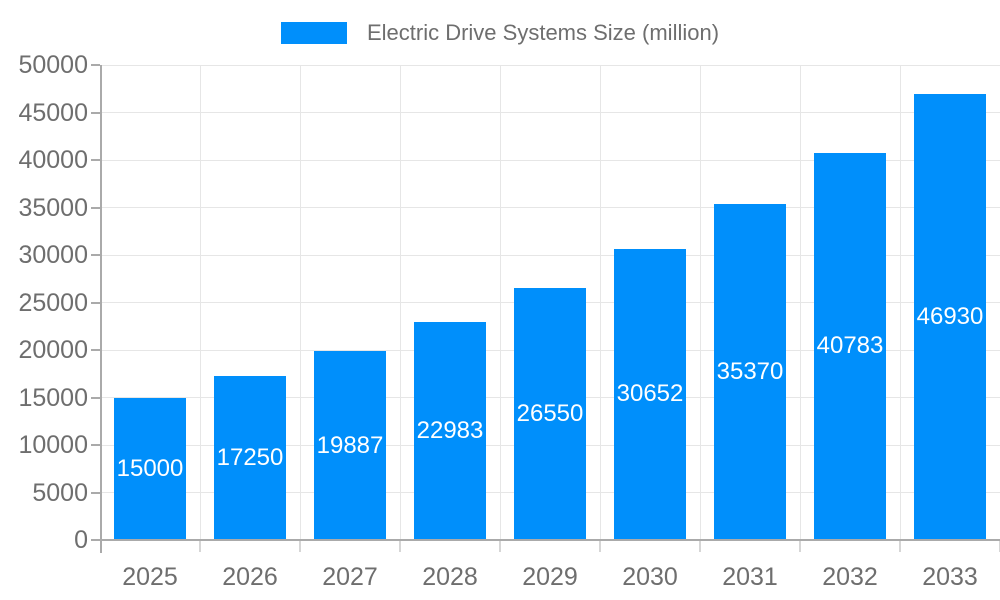 The width and height of the screenshot is (1000, 600). I want to click on x-axis-tick-label: 2026, so click(250, 577).